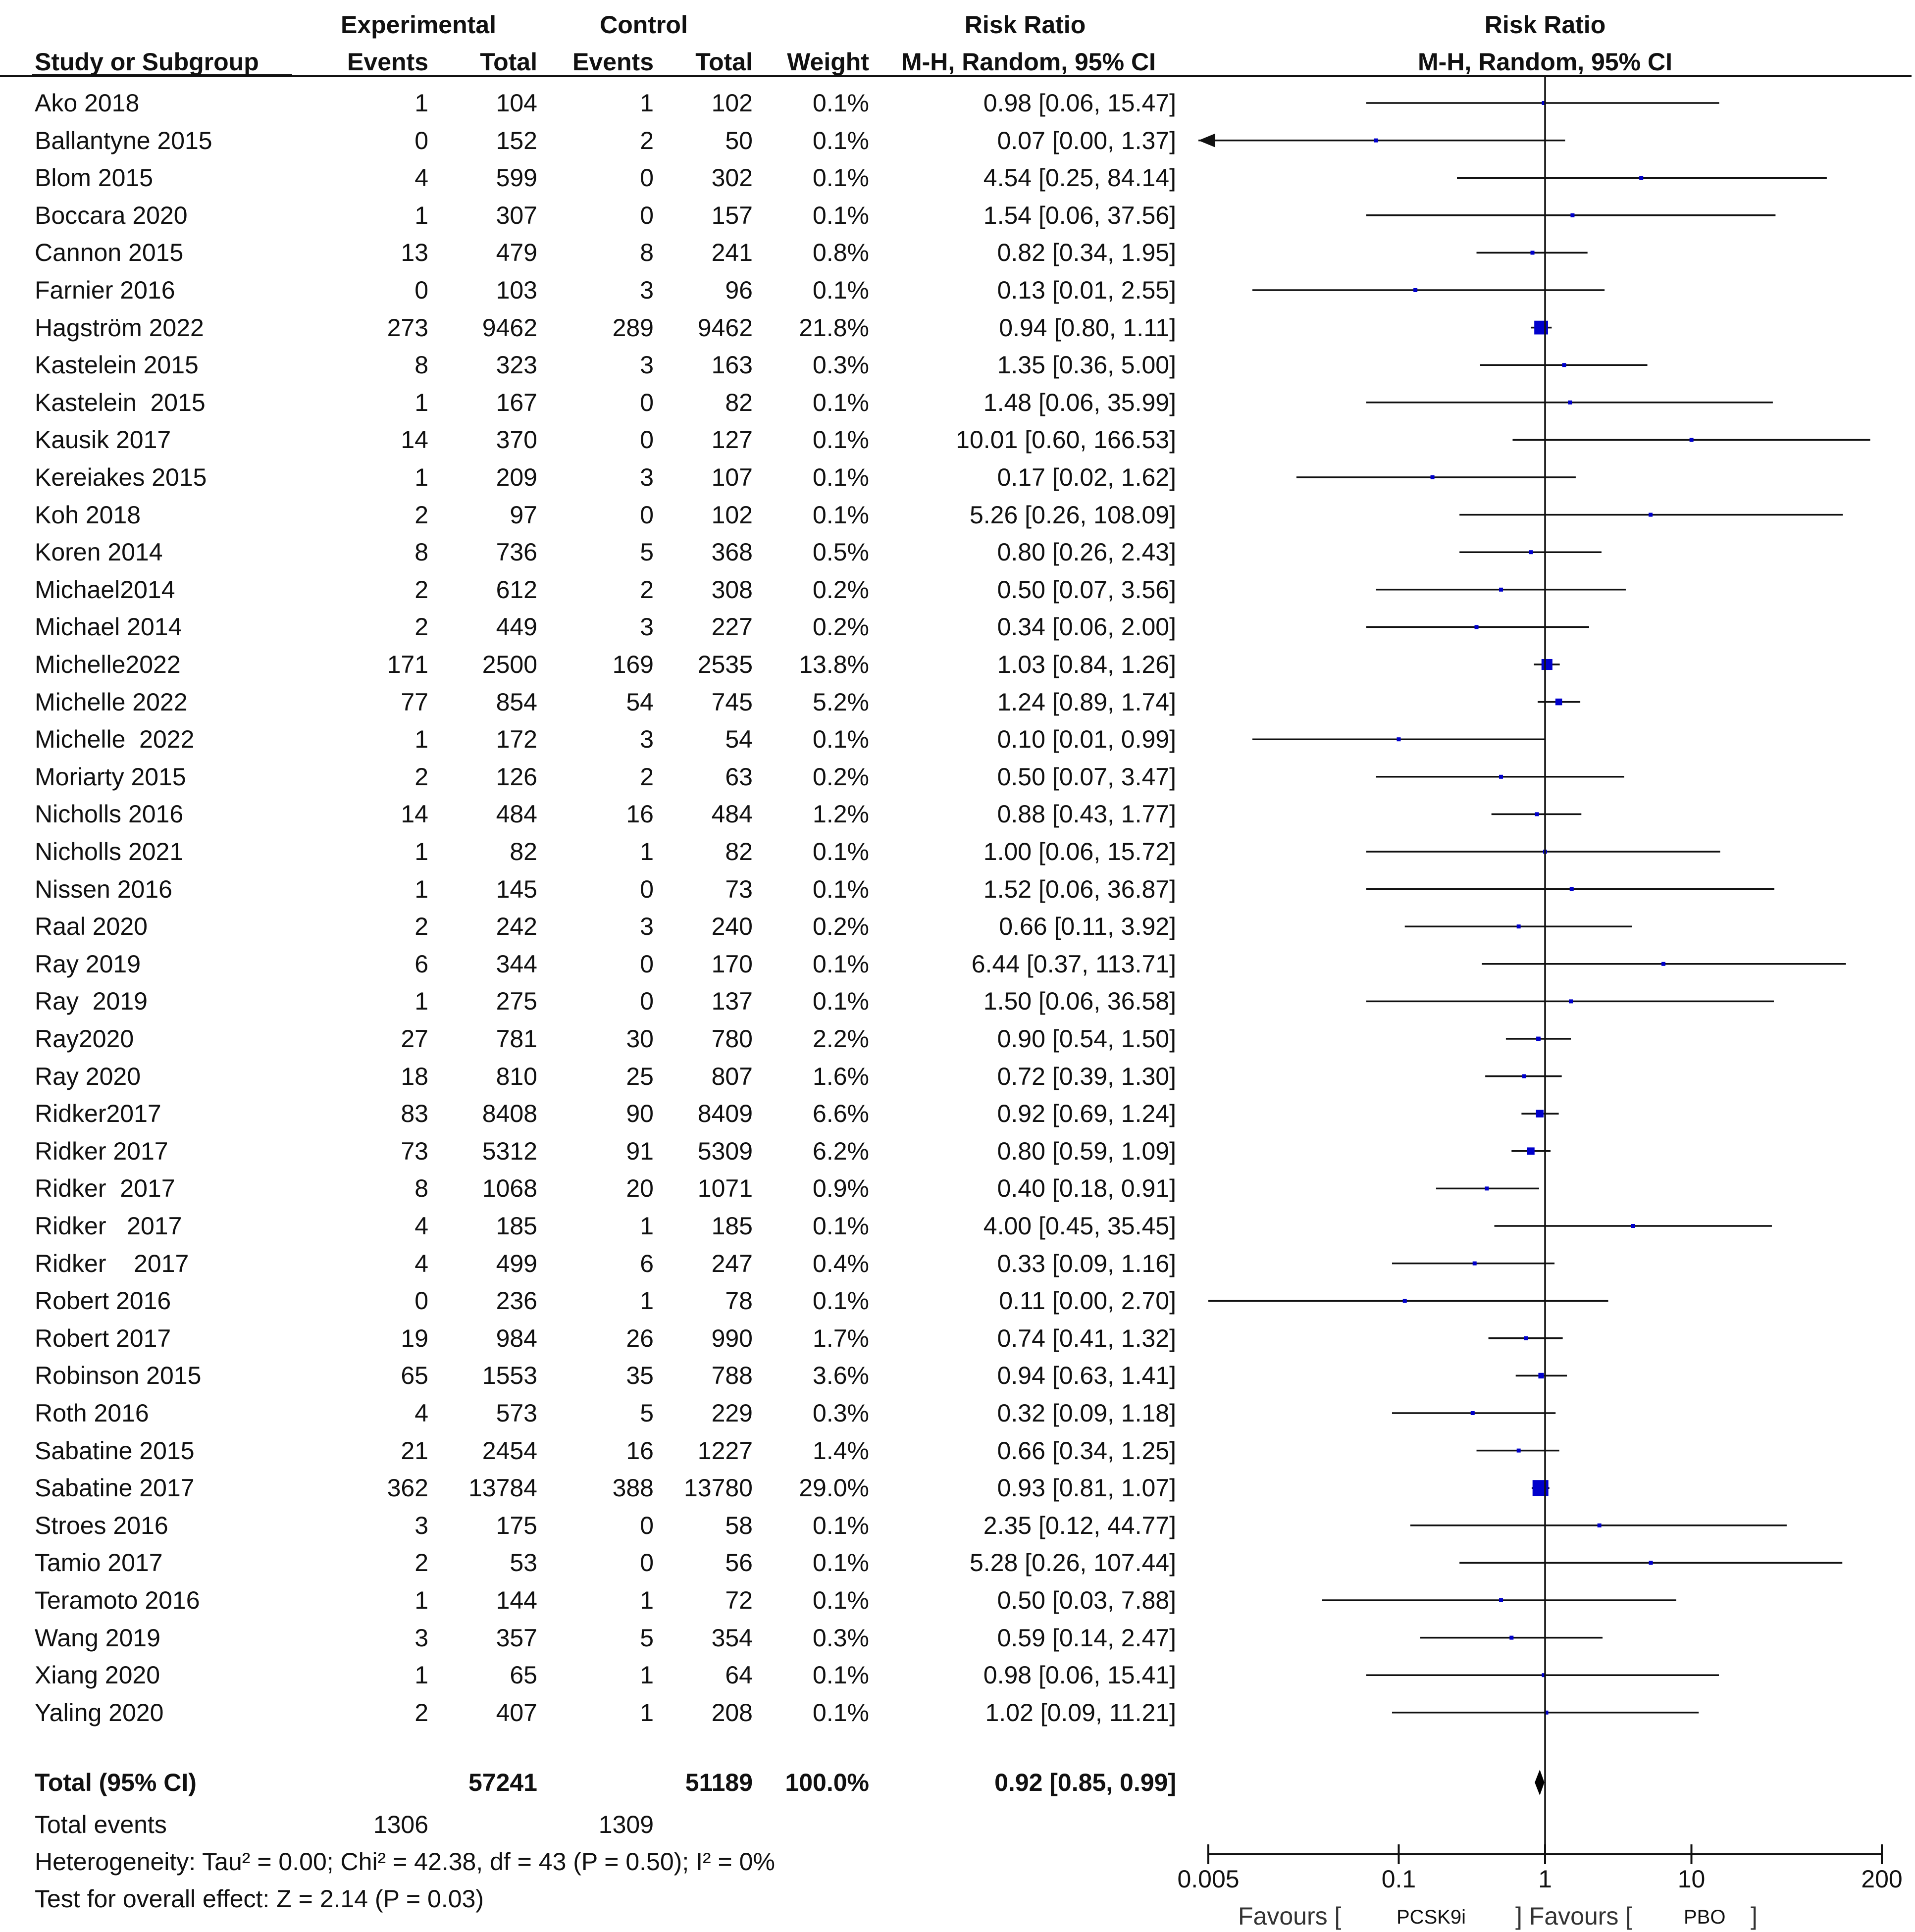 The image size is (1915, 1932). I want to click on exp-total: 242, so click(517, 927).